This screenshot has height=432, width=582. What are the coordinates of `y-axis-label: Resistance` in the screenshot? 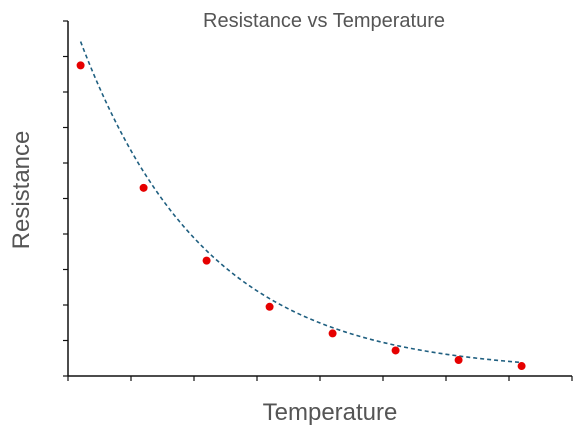 It's located at (21, 190).